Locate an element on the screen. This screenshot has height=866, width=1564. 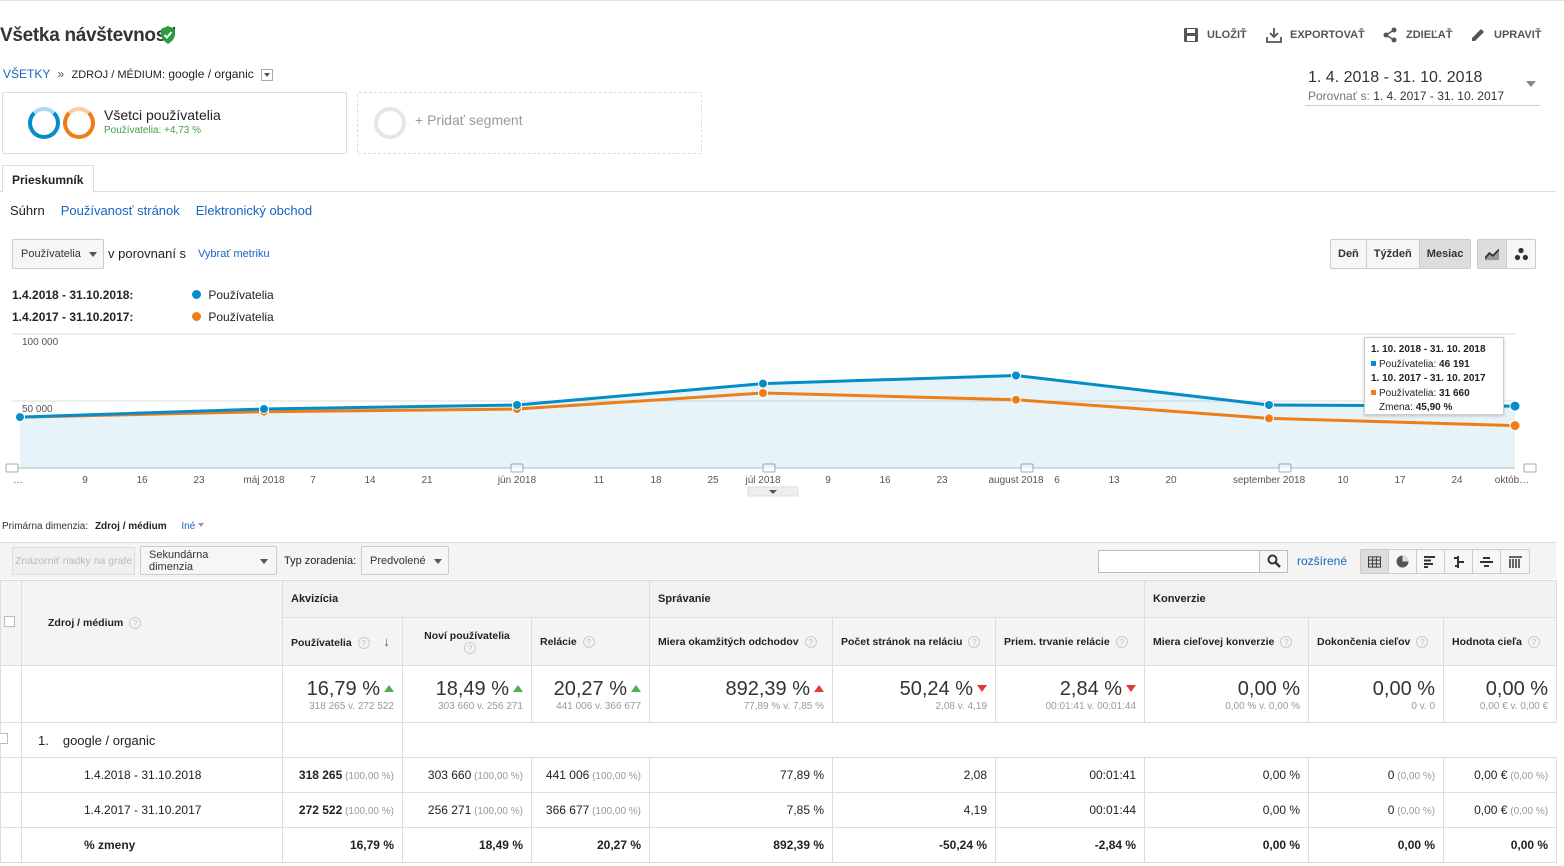
select-metric-link: Vybrať metriku is located at coordinates (234, 254).